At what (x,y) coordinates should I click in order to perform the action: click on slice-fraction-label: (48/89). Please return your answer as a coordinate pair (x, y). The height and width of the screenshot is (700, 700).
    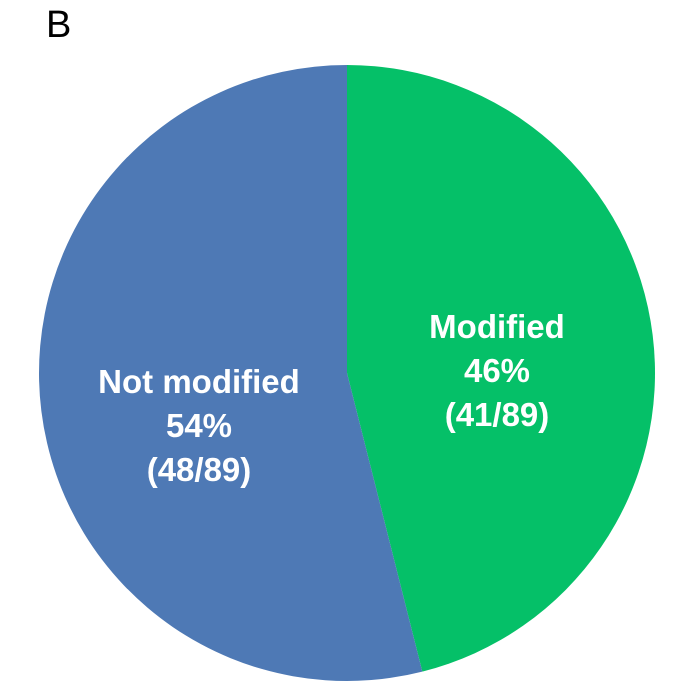
    Looking at the image, I should click on (199, 469).